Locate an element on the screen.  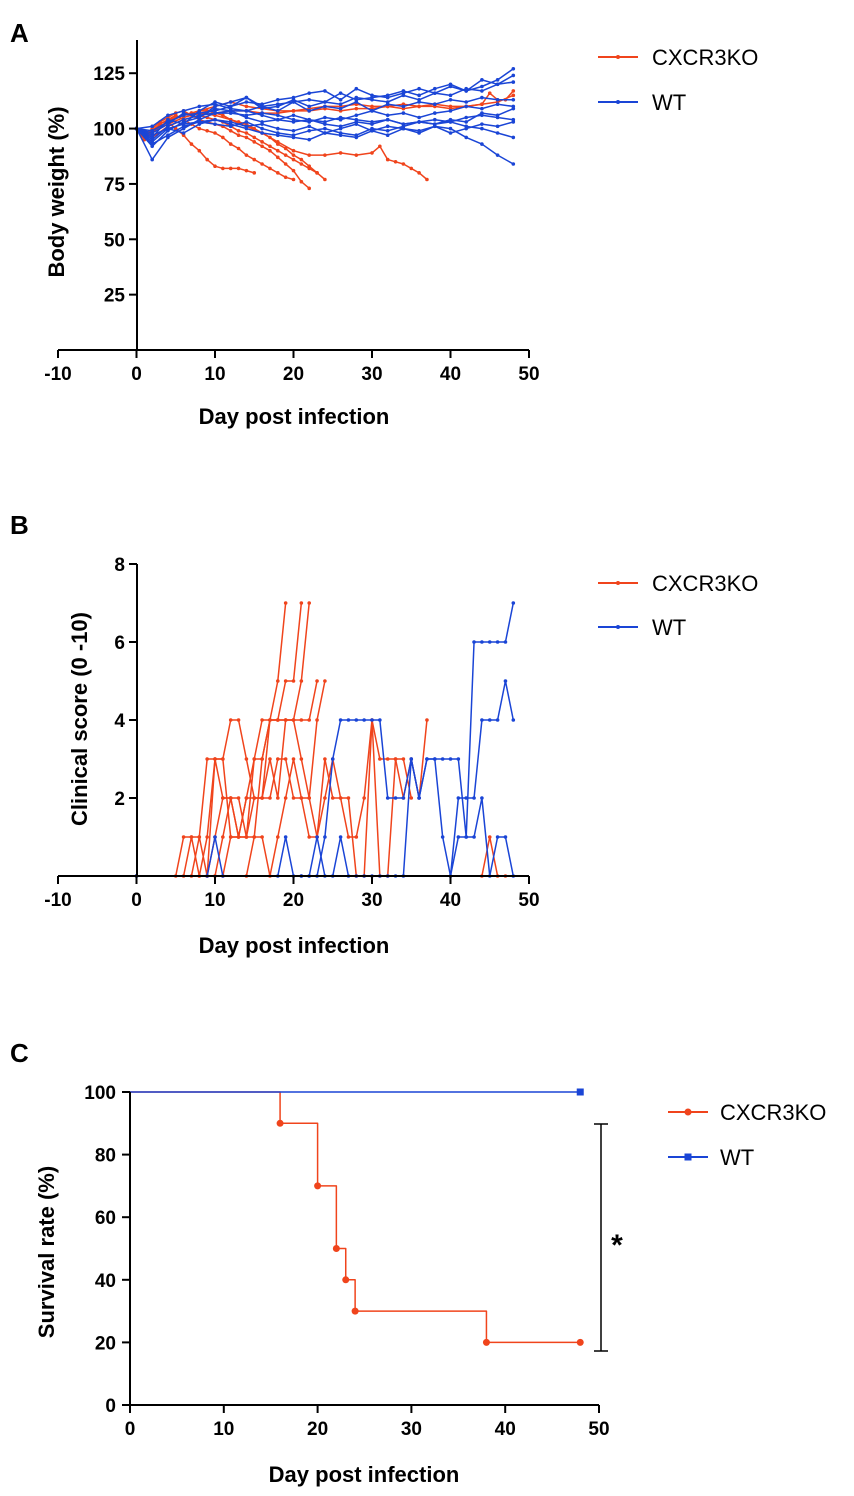
x-tick-label: 0 is located at coordinates (136, 900).